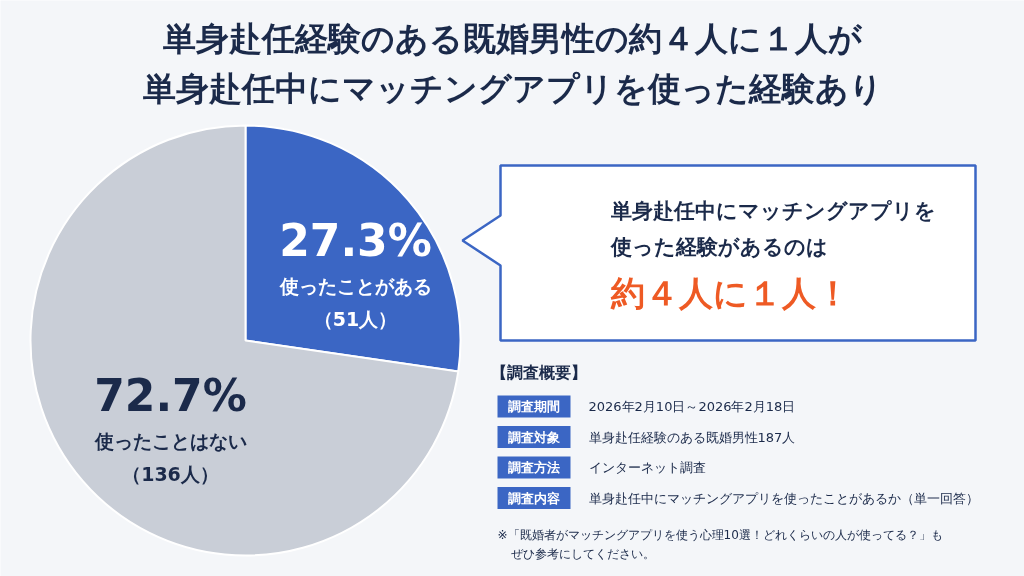 The image size is (1024, 576). I want to click on text: 約４人に１人！, so click(729, 292).